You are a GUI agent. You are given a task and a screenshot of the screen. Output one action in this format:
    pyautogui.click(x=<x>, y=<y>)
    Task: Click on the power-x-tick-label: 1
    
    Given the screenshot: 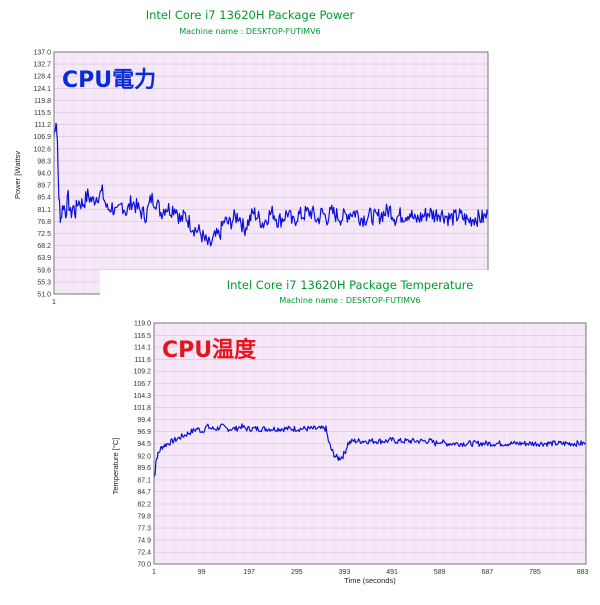 What is the action you would take?
    pyautogui.click(x=54, y=302)
    